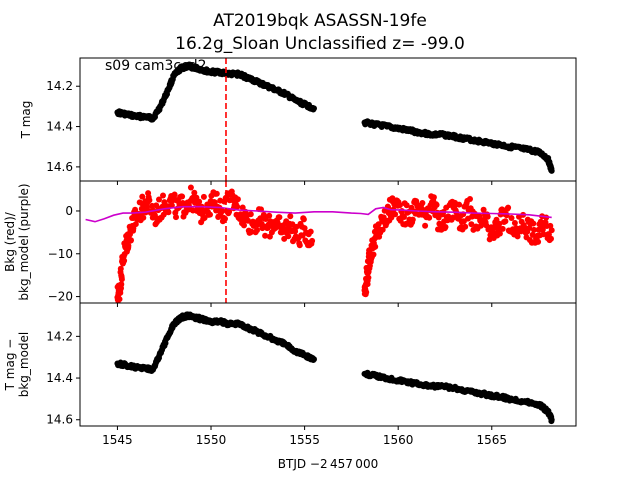 This screenshot has height=480, width=640. What do you see at coordinates (60, 297) in the screenshot?
I see `y-tick-label: −20` at bounding box center [60, 297].